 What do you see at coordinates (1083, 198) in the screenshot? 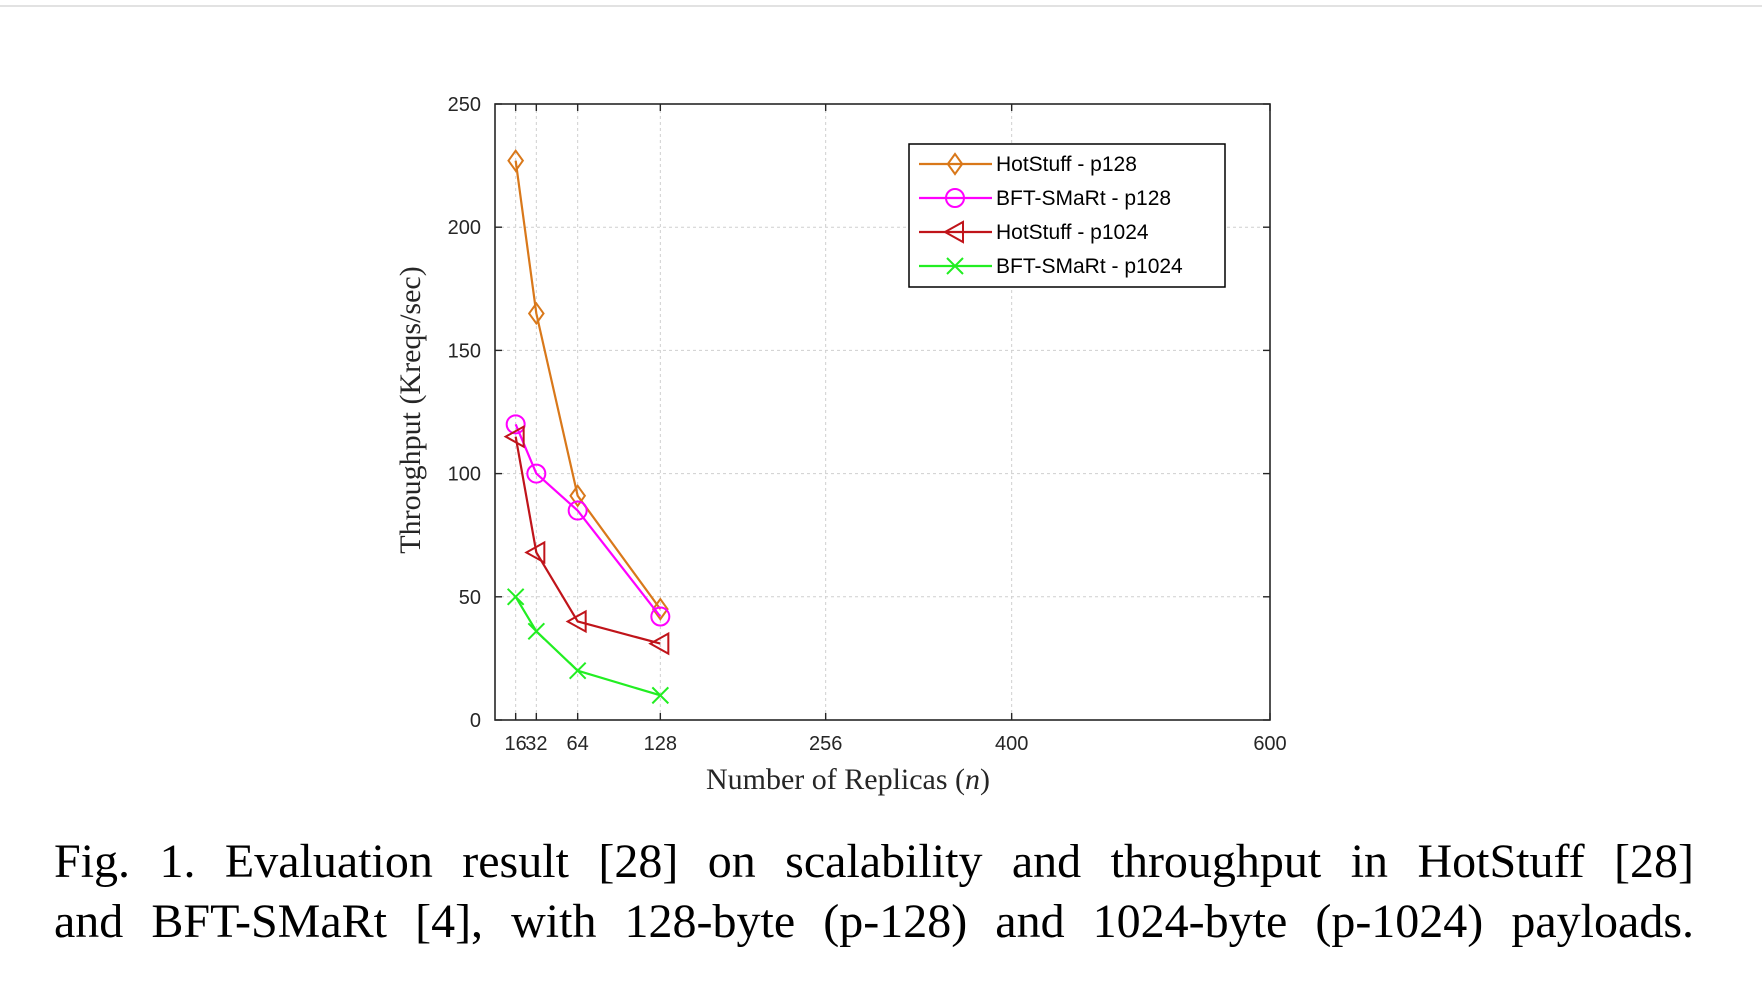
I see `legend-label: BFT-SMaRt - p128` at bounding box center [1083, 198].